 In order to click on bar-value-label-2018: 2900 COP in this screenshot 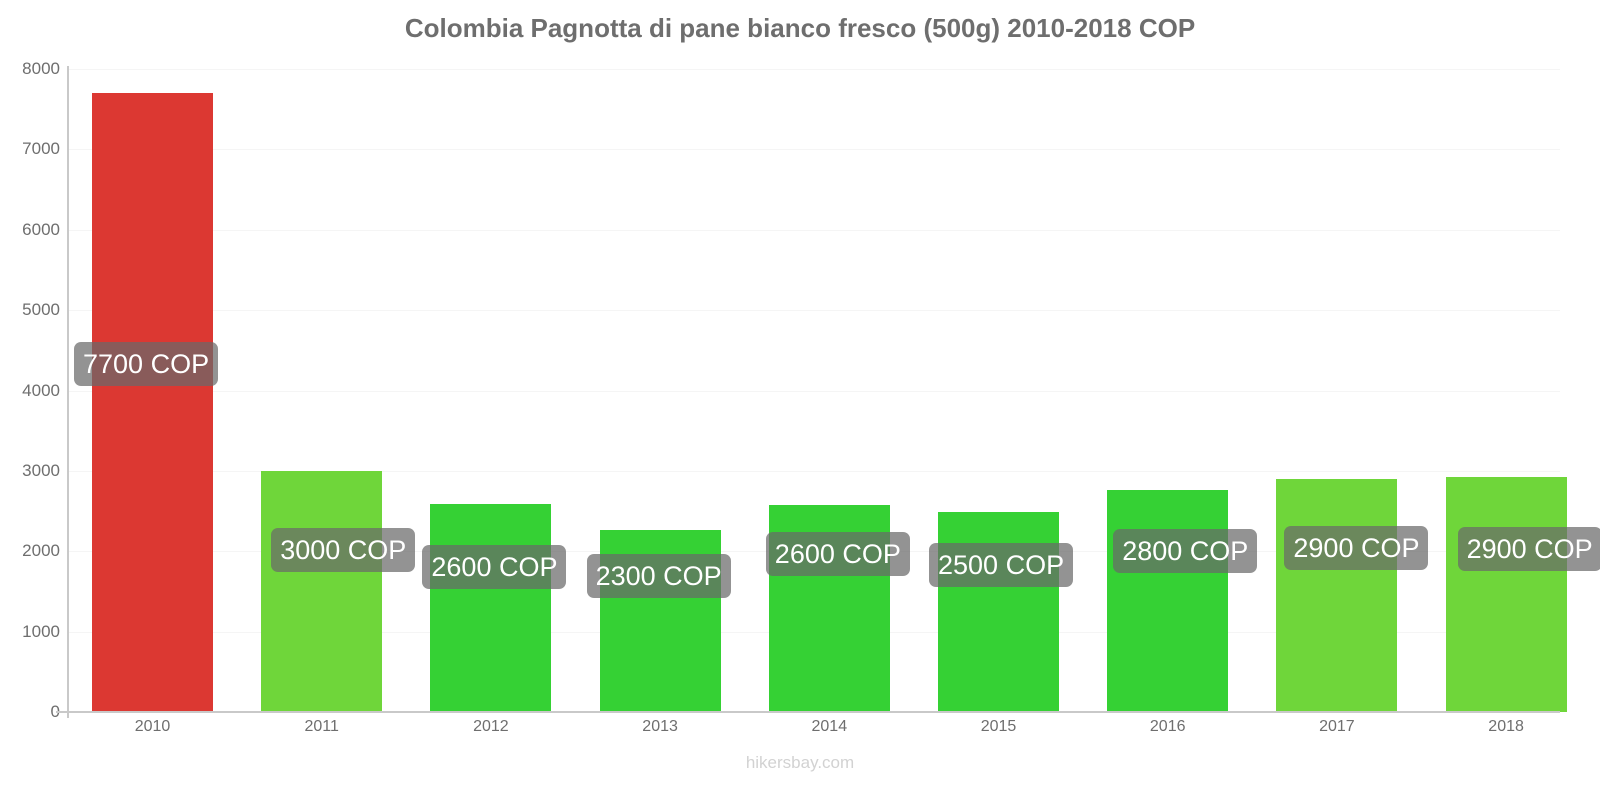, I will do `click(1528, 549)`.